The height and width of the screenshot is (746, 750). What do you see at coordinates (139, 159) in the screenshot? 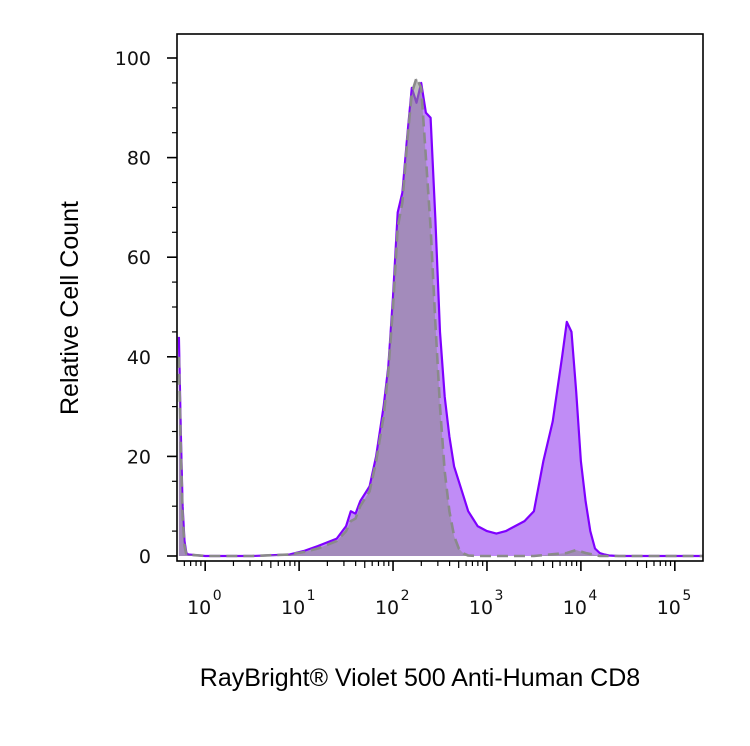
I see `y-tick-label-80: 80` at bounding box center [139, 159].